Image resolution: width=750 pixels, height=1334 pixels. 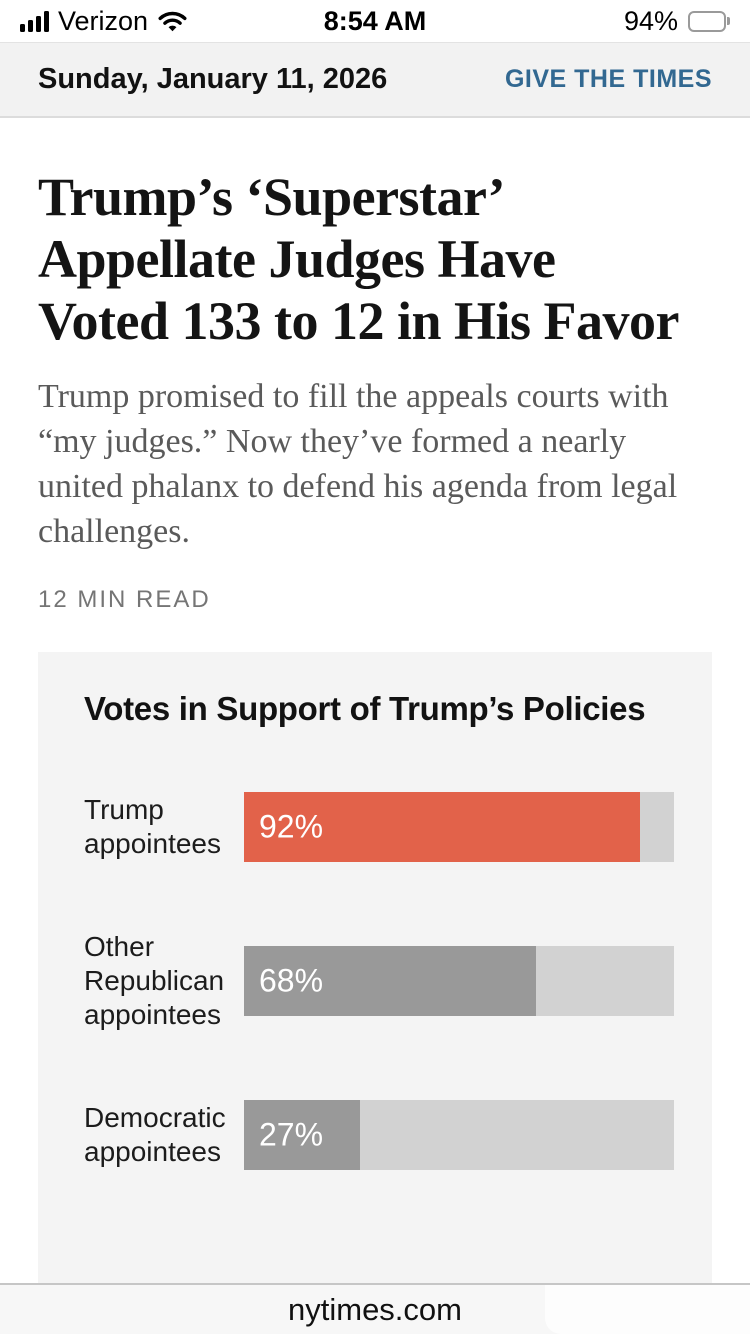 What do you see at coordinates (291, 980) in the screenshot?
I see `bar-value-label: 68%` at bounding box center [291, 980].